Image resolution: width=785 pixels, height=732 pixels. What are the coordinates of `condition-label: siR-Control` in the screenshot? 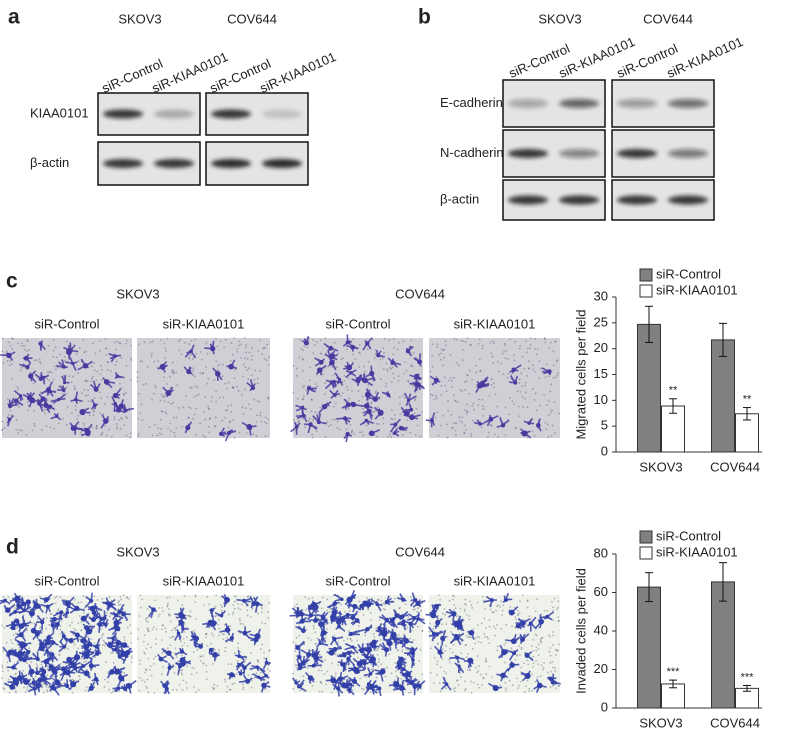 It's located at (66, 580).